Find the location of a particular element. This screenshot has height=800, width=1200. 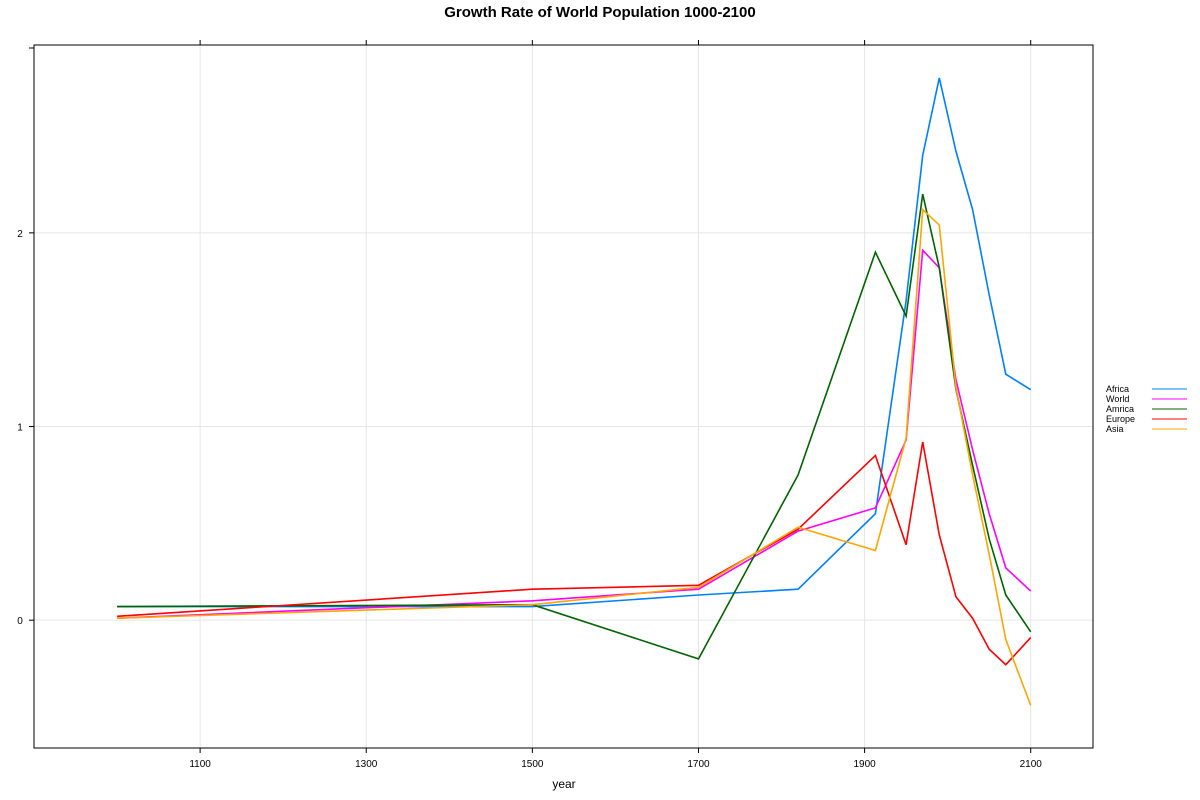

y-tick-label: 0 is located at coordinates (20, 621).